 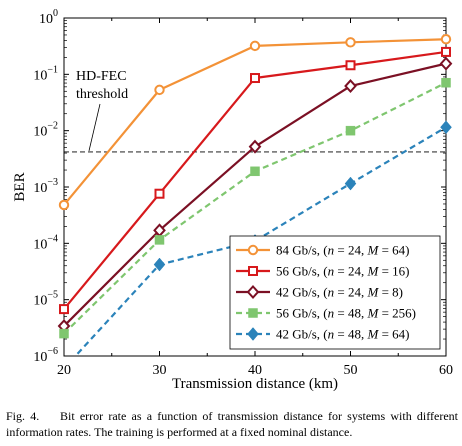 I want to click on threshold-label-line1: HD-FEC, so click(x=101, y=76).